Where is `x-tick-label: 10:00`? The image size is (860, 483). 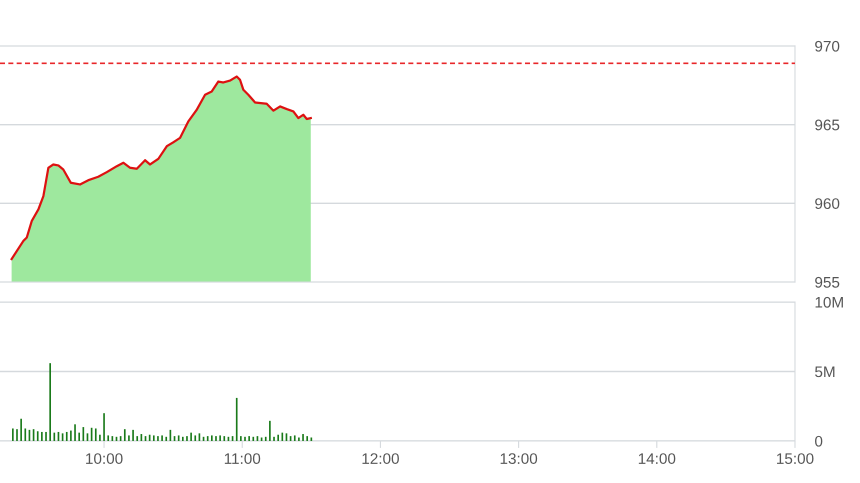
x-tick-label: 10:00 is located at coordinates (104, 458).